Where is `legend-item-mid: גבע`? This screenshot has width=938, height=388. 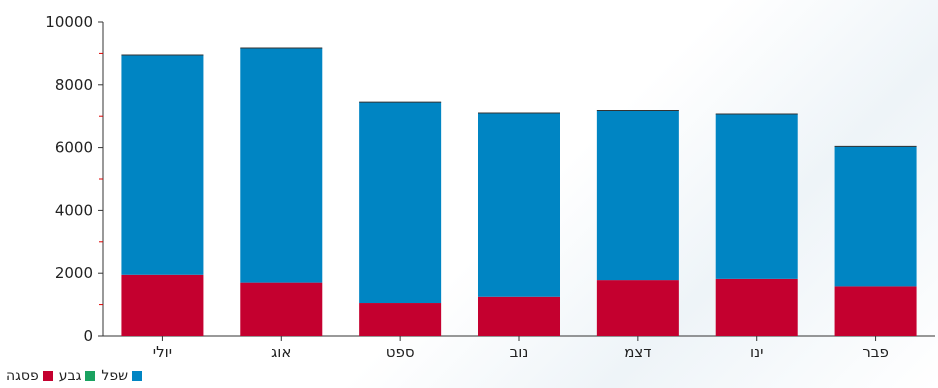 legend-item-mid: גבע is located at coordinates (77, 376).